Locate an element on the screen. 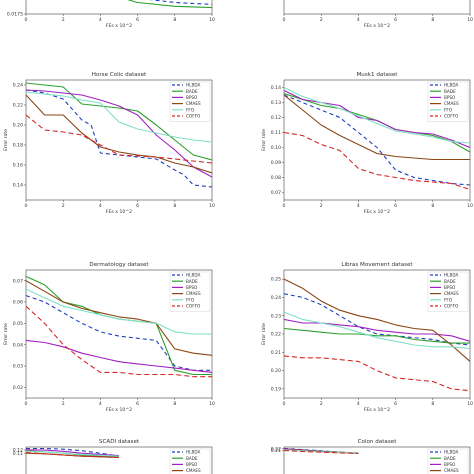  y-tick-label: 0.05 is located at coordinates (18, 324).